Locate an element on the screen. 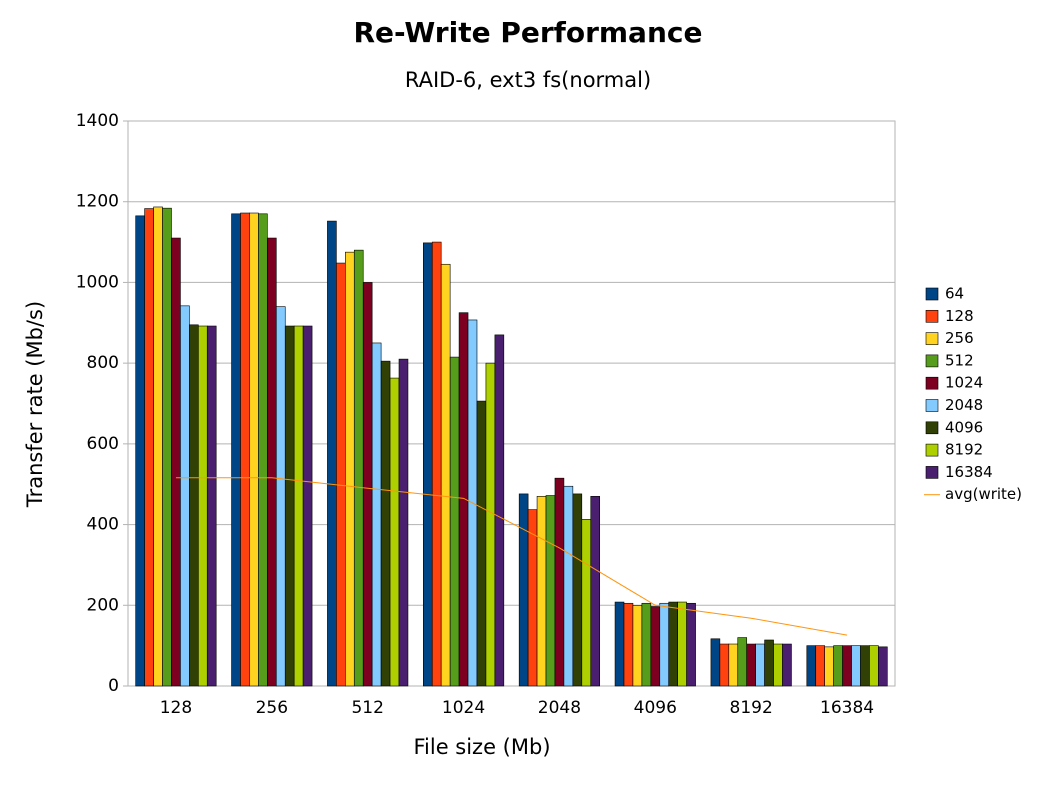 The image size is (1058, 798). y-tick-label: 1000 is located at coordinates (97, 282).